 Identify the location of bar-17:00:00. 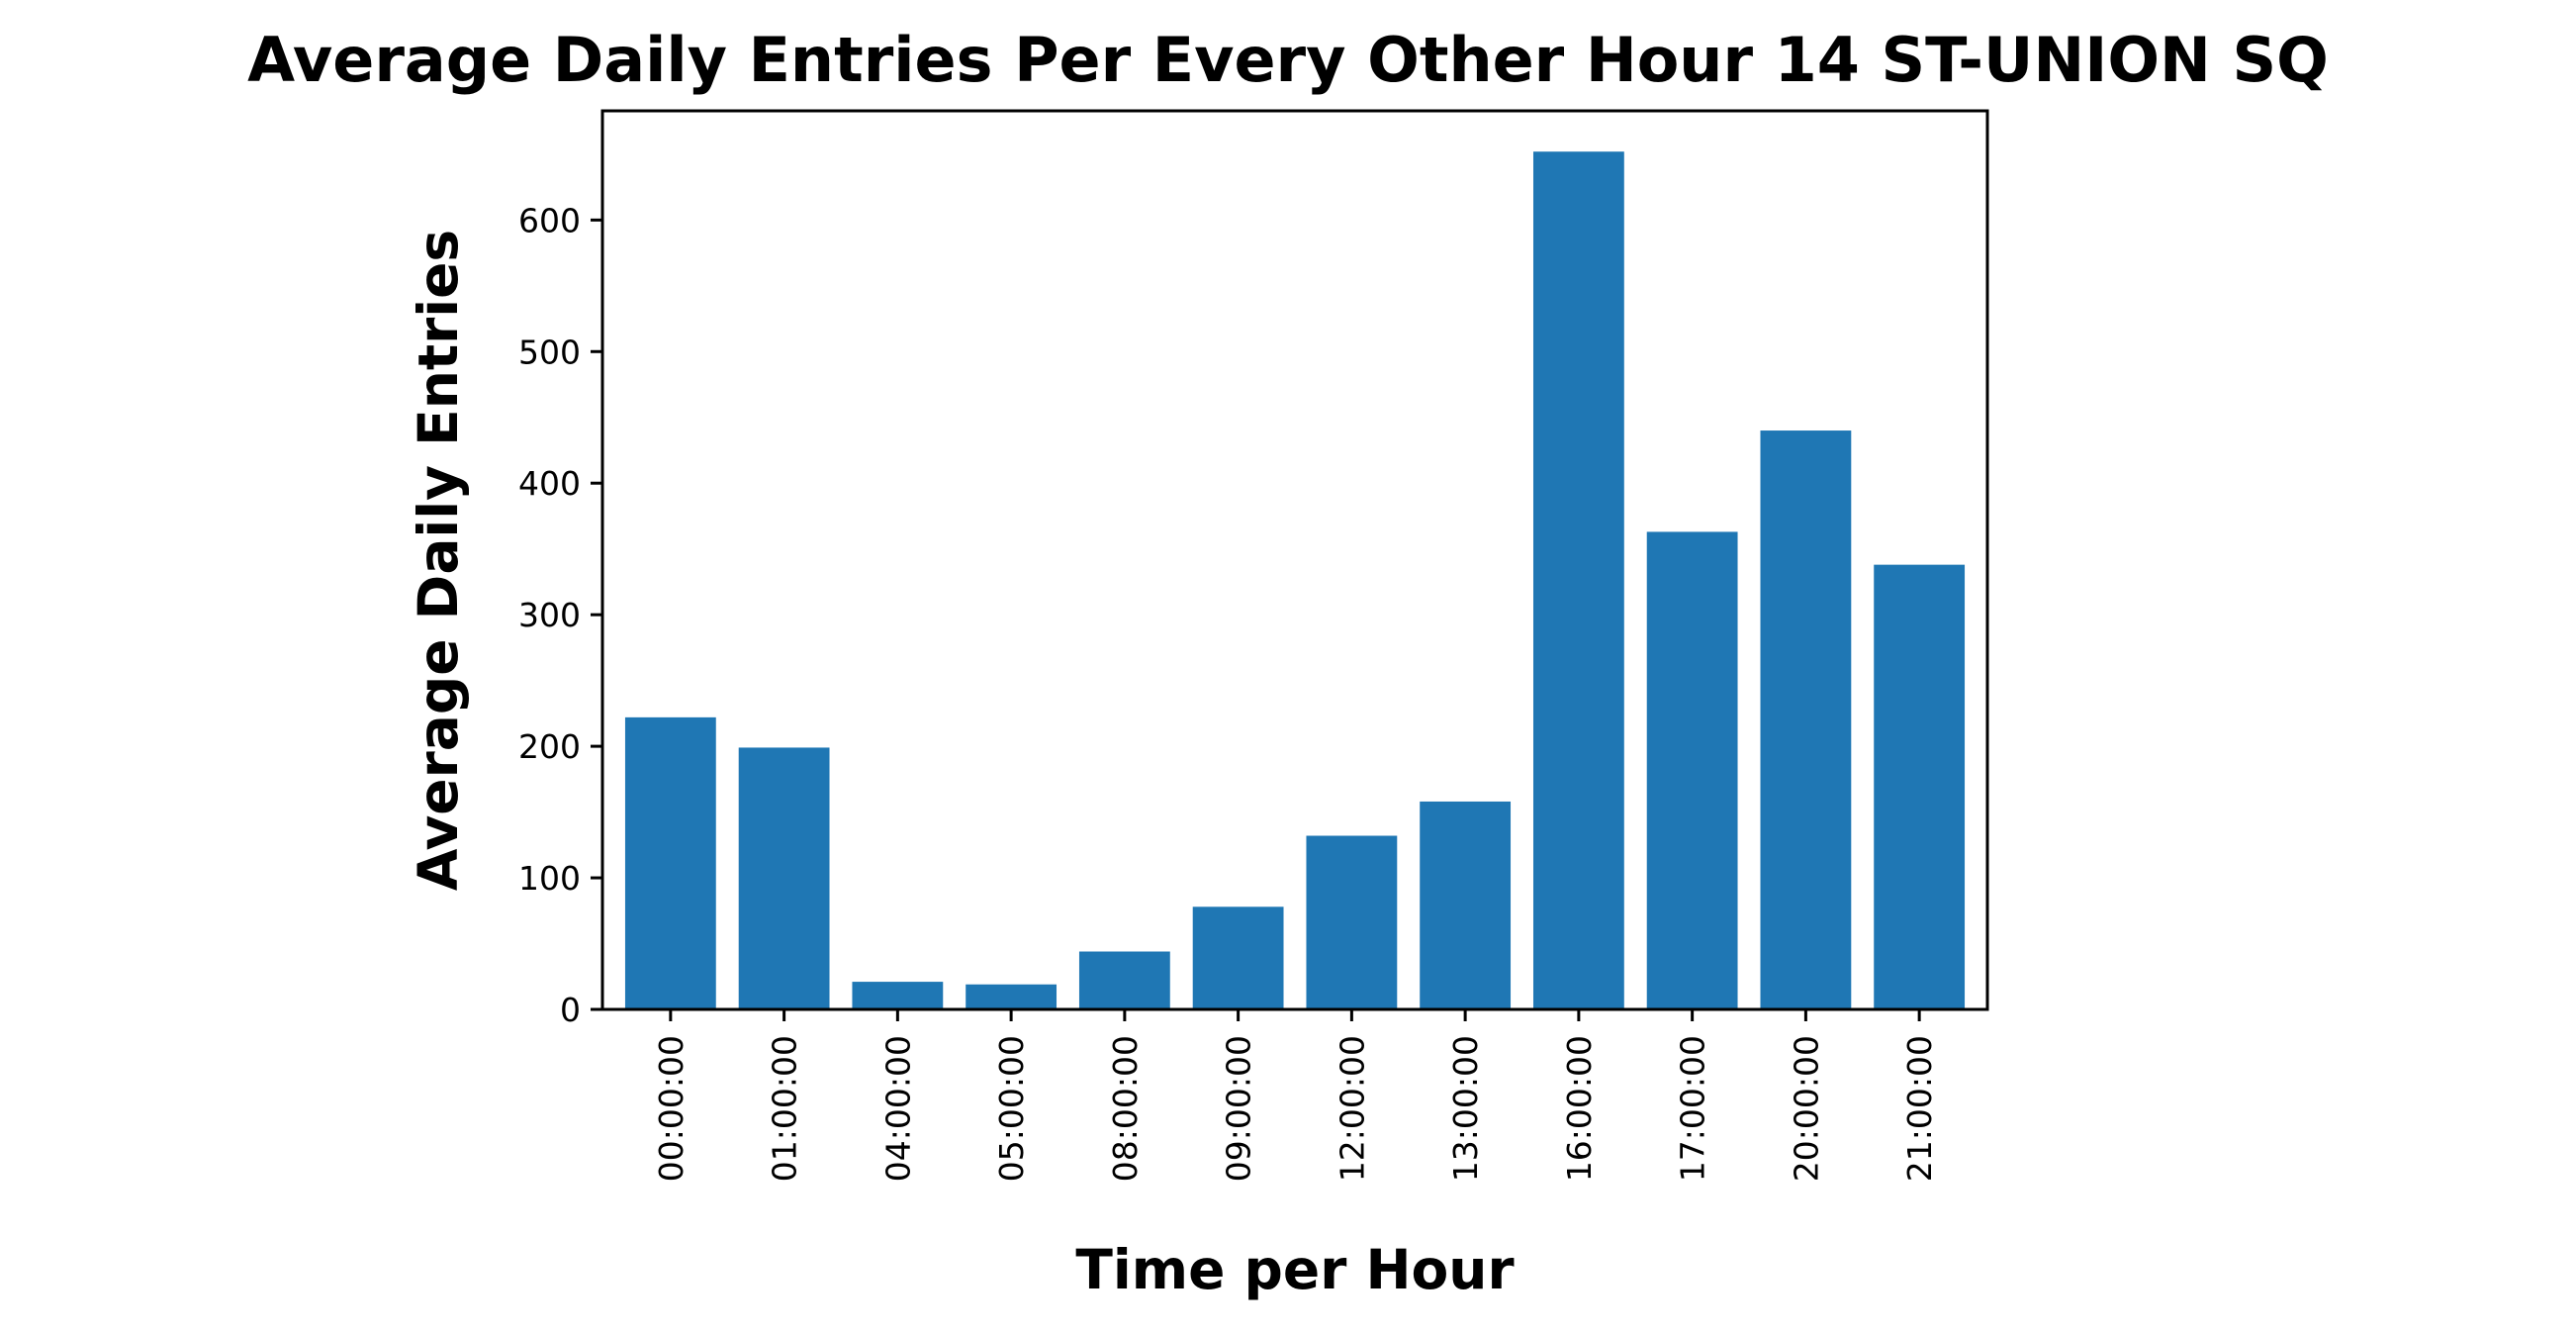
(1692, 770).